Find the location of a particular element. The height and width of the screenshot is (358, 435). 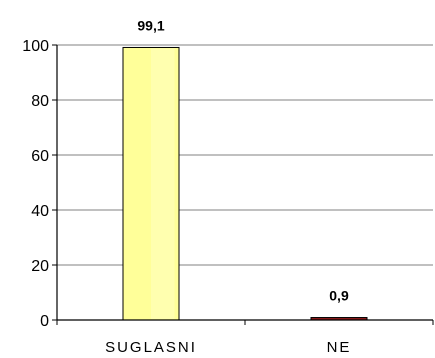

y-tick-label: 80 is located at coordinates (40, 101).